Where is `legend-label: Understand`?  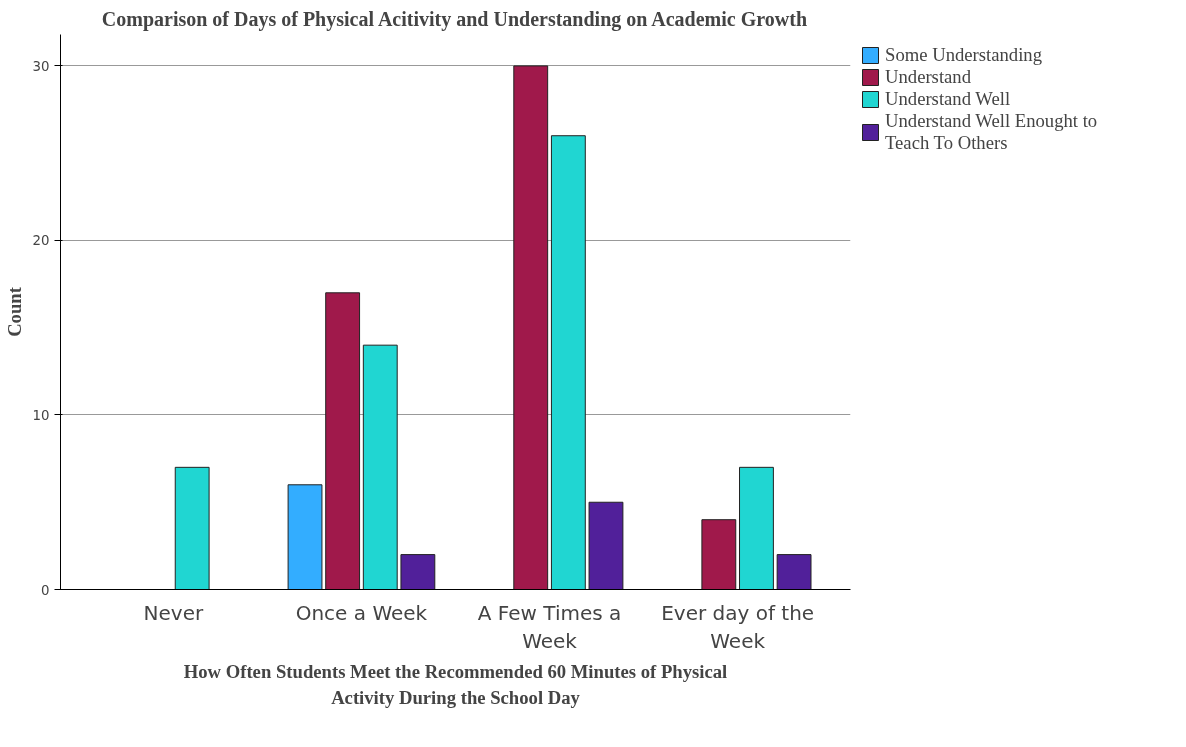 legend-label: Understand is located at coordinates (928, 77).